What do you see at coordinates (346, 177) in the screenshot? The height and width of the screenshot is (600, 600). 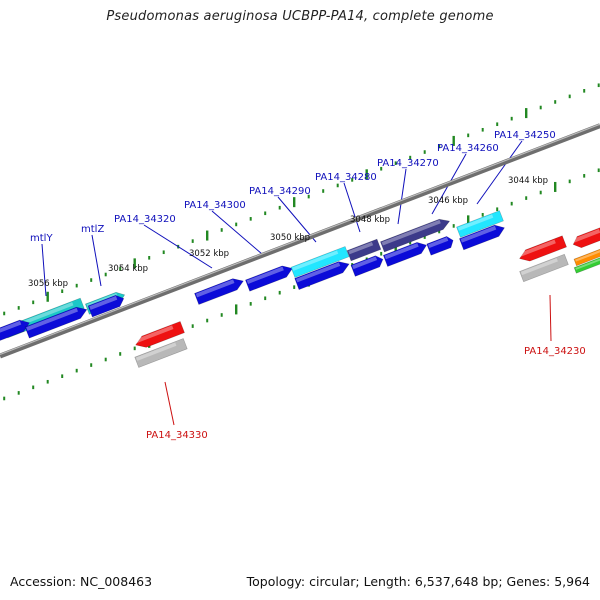 I see `gene-label-pa14_34280: PA14_34280` at bounding box center [346, 177].